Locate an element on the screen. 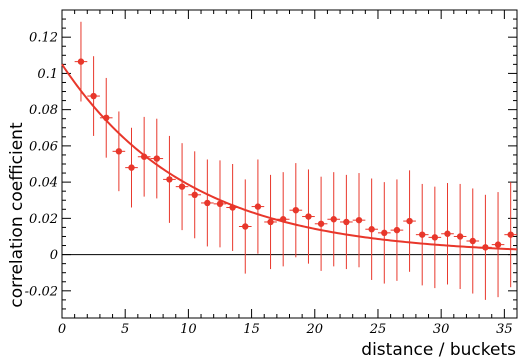  x-tick-label: 30 is located at coordinates (441, 329).